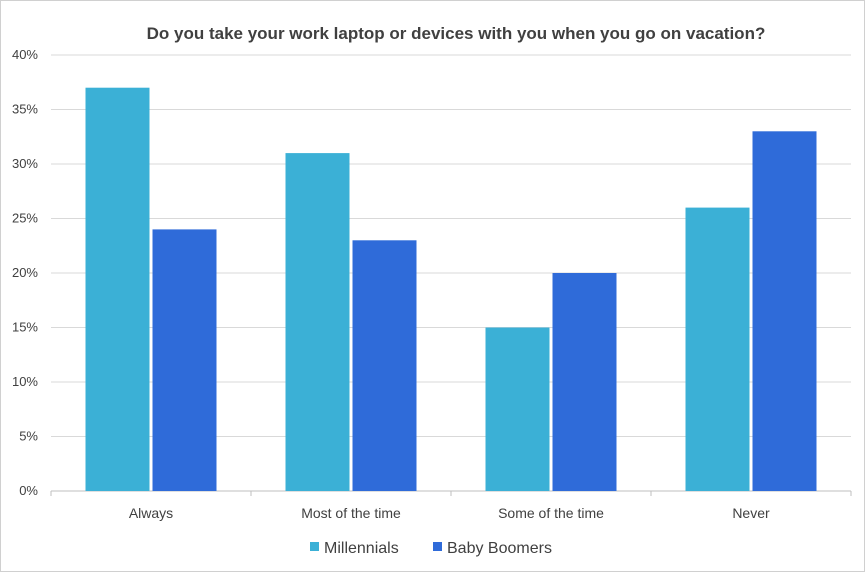  What do you see at coordinates (517, 409) in the screenshot?
I see `bar-millennials-some-of-the-time` at bounding box center [517, 409].